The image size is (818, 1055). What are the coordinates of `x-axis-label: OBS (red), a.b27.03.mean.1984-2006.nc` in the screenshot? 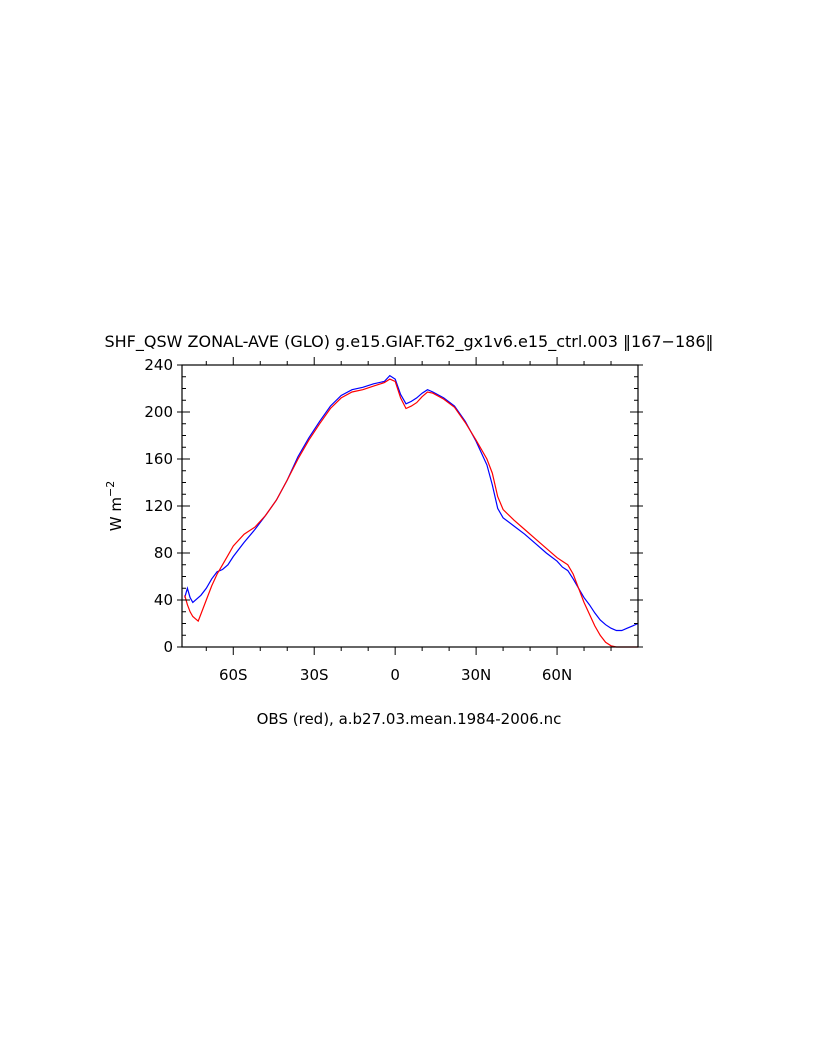 It's located at (409, 719).